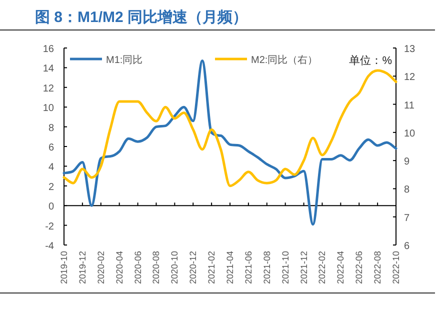 The image size is (443, 324). Describe the element at coordinates (211, 267) in the screenshot. I see `x-tick-label: 2021-02` at that location.